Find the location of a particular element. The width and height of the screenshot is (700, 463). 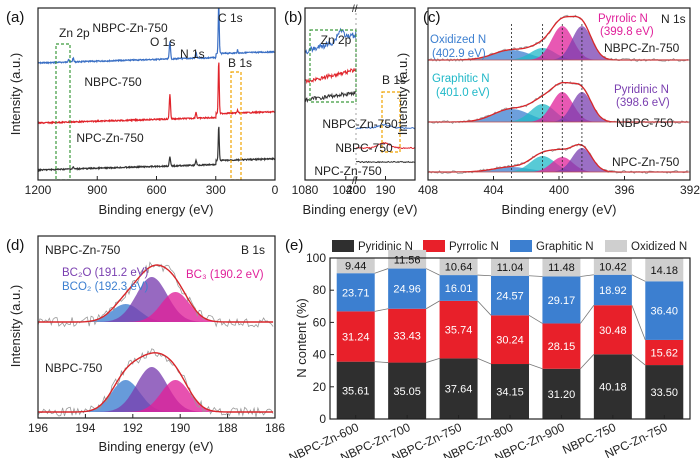

panel-c-ylabel: Intensity (a.u.) is located at coordinates (402, 94).